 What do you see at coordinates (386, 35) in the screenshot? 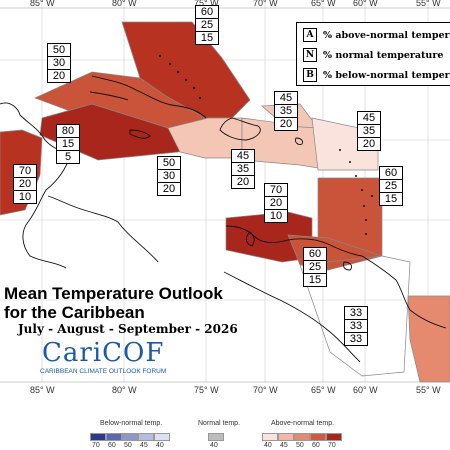
I see `legend-label-above: % above-normal temperature` at bounding box center [386, 35].